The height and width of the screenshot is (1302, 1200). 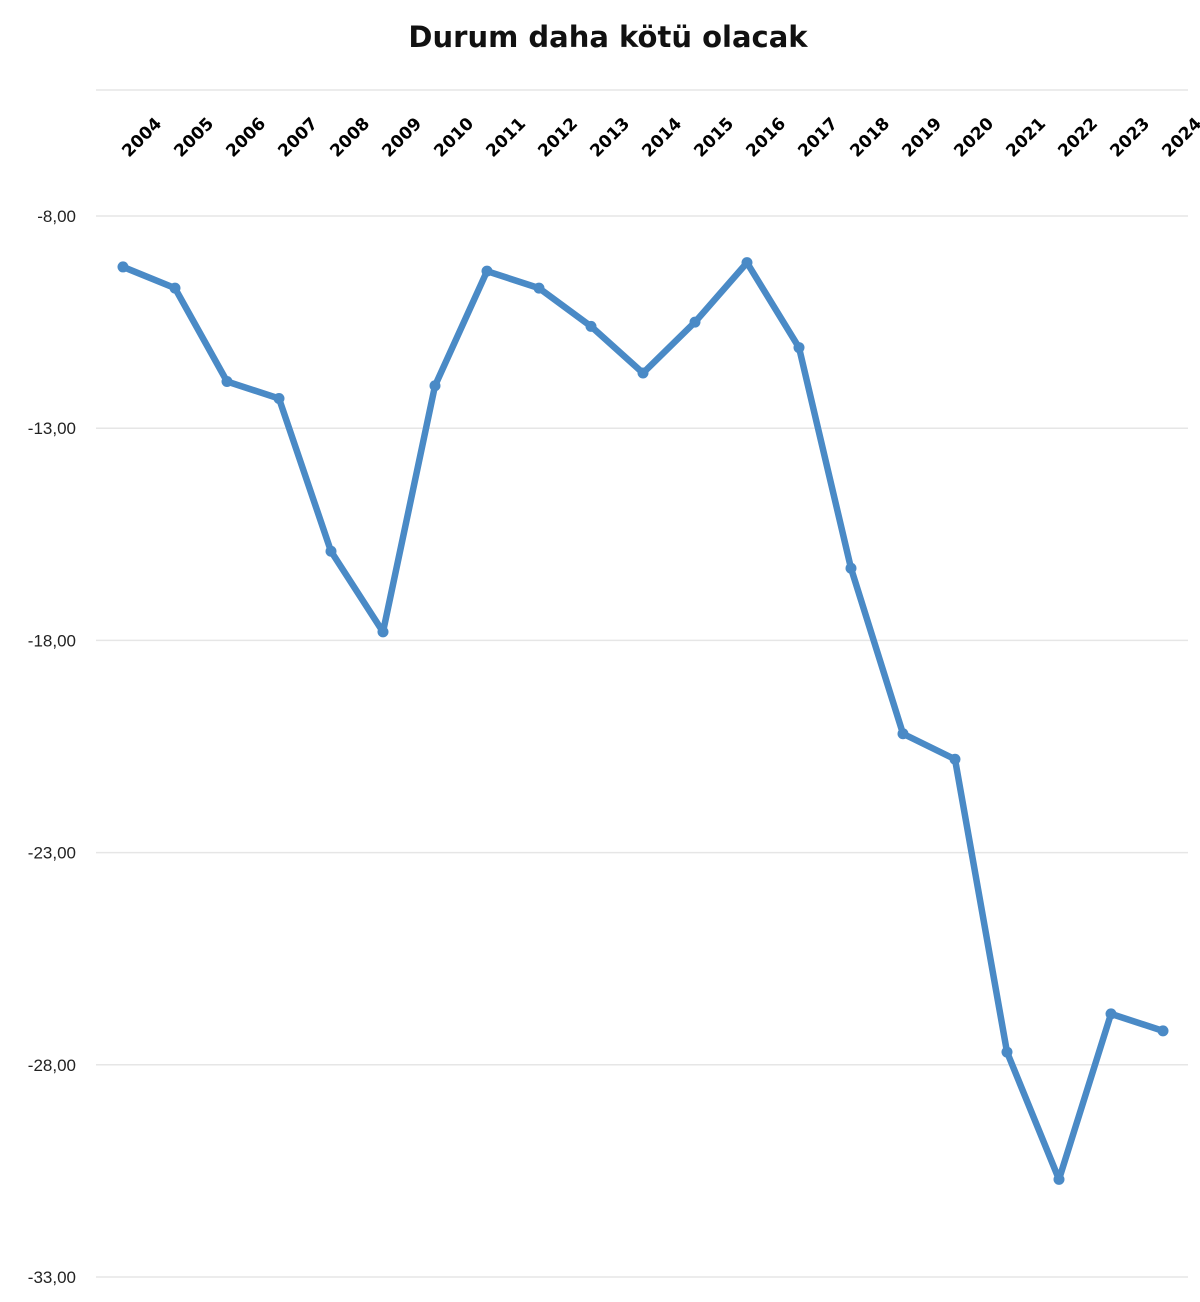 What do you see at coordinates (194, 138) in the screenshot?
I see `x-tick-label: 2005` at bounding box center [194, 138].